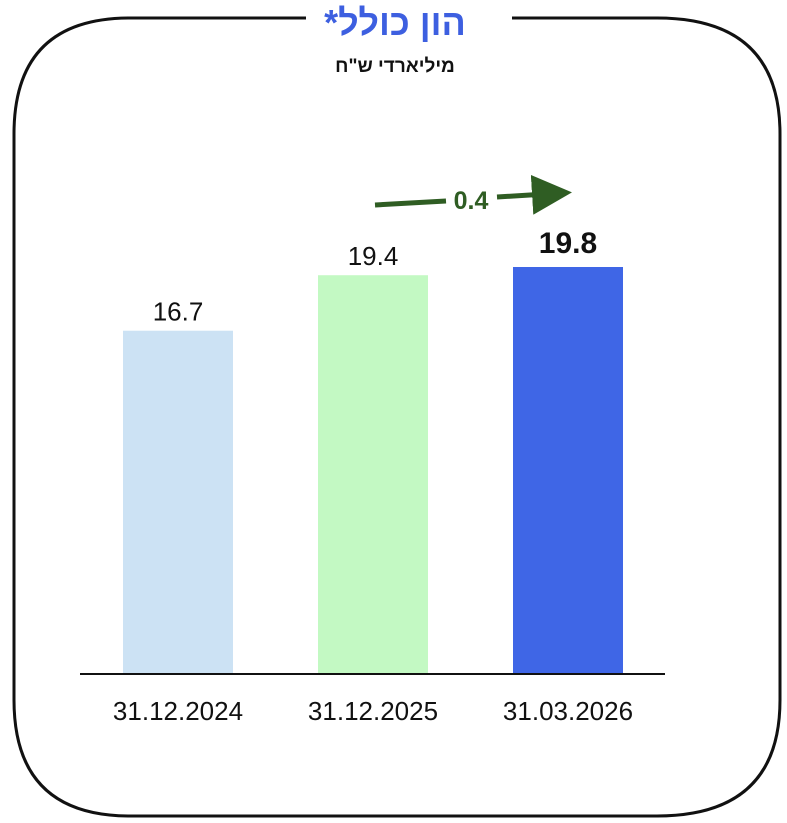  Describe the element at coordinates (395, 66) in the screenshot. I see `chart-subtitle: מיליארדי ש"ח` at that location.